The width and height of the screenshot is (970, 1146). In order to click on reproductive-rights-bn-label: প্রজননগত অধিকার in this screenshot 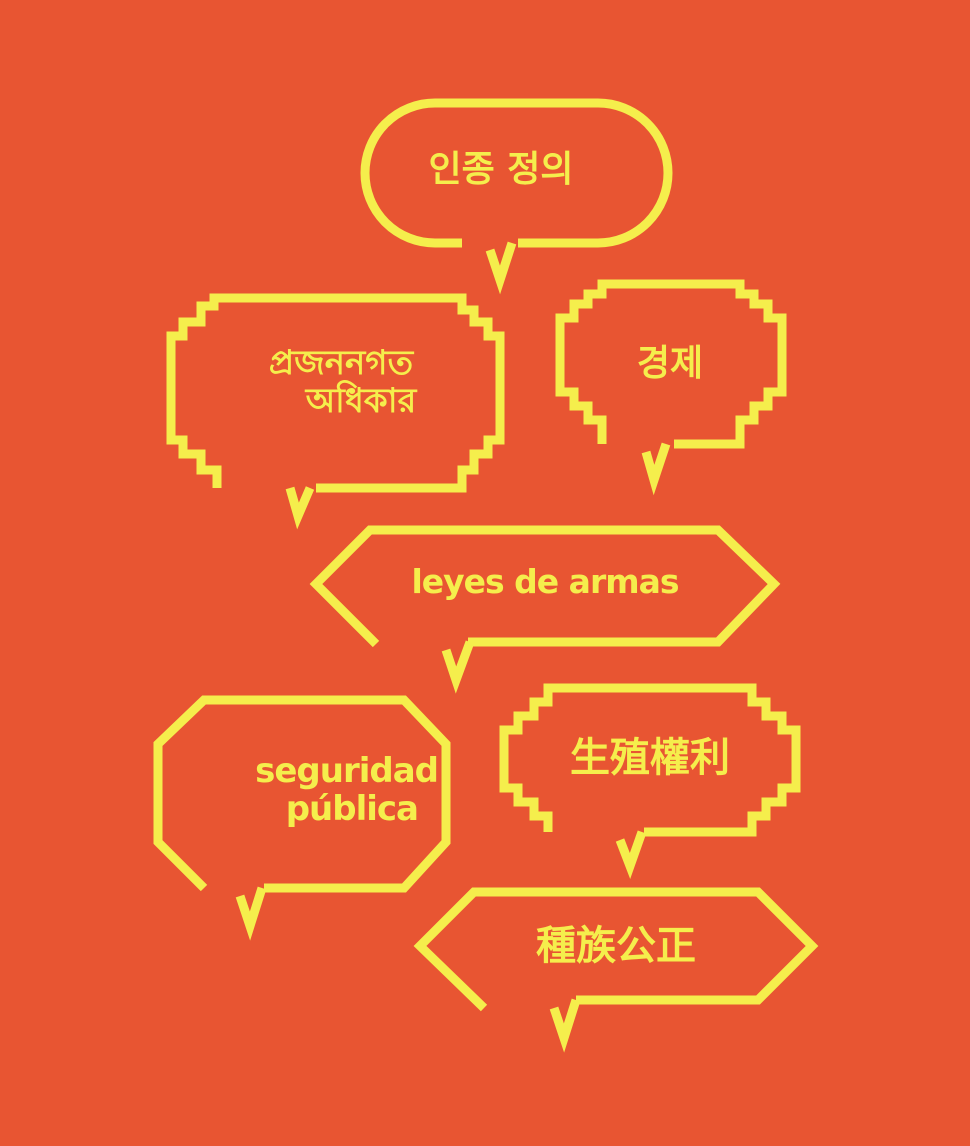, I will do `click(341, 382)`.